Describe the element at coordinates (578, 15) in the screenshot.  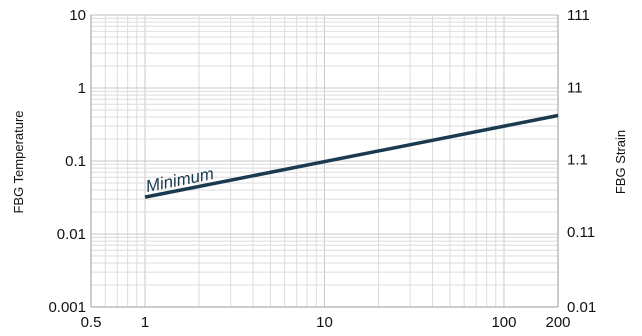
I see `y-tick-label-right: 111` at that location.